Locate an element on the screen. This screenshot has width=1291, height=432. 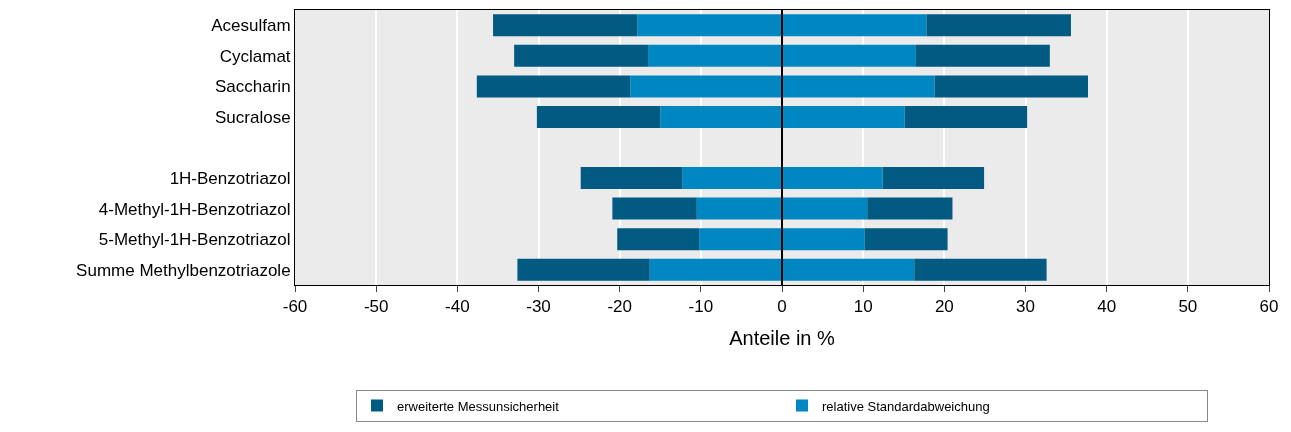
x-tick-label: -40 is located at coordinates (457, 307).